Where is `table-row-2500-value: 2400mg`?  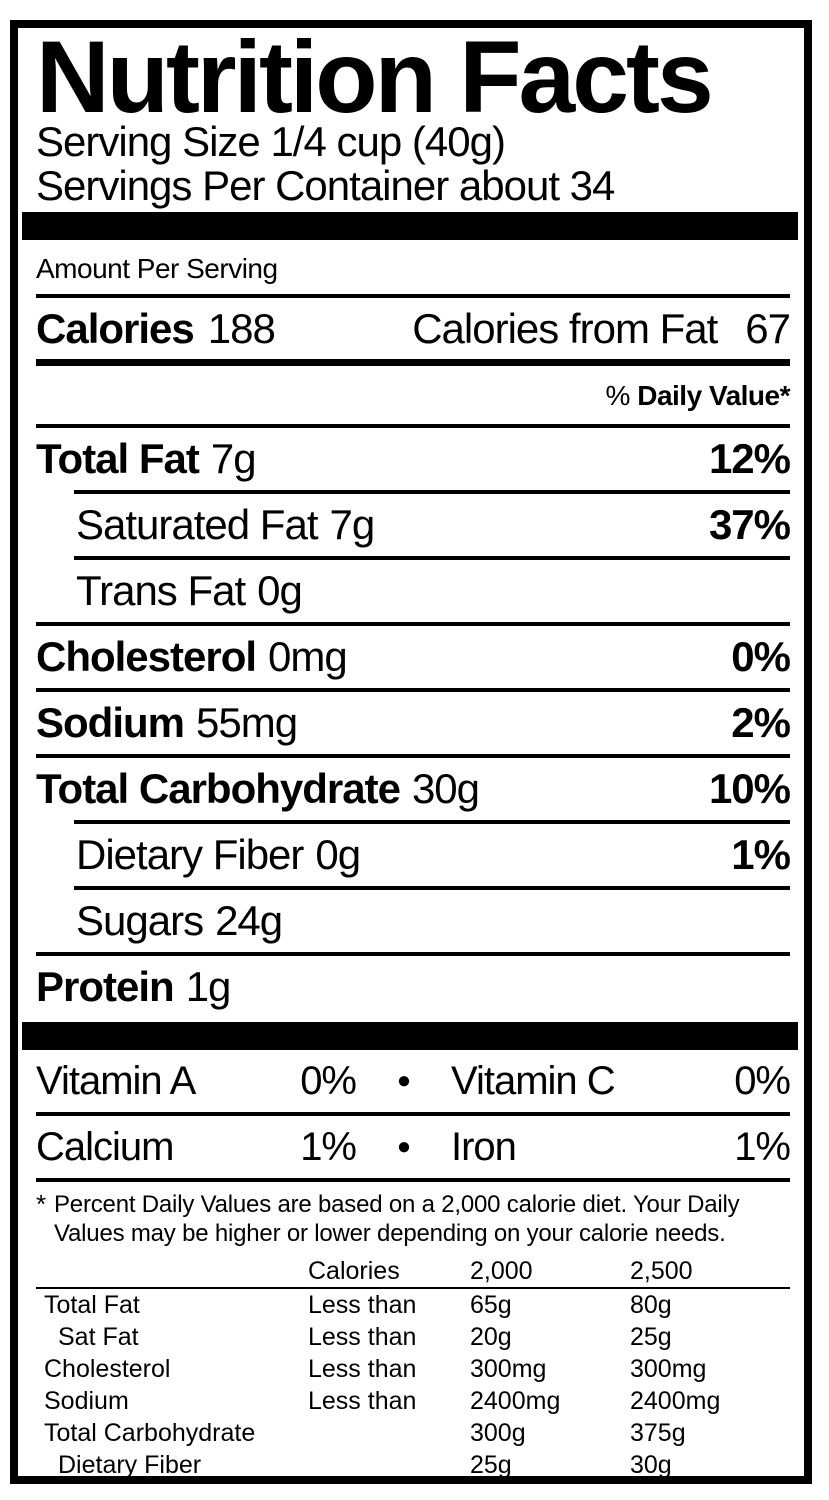 table-row-2500-value: 2400mg is located at coordinates (675, 1400).